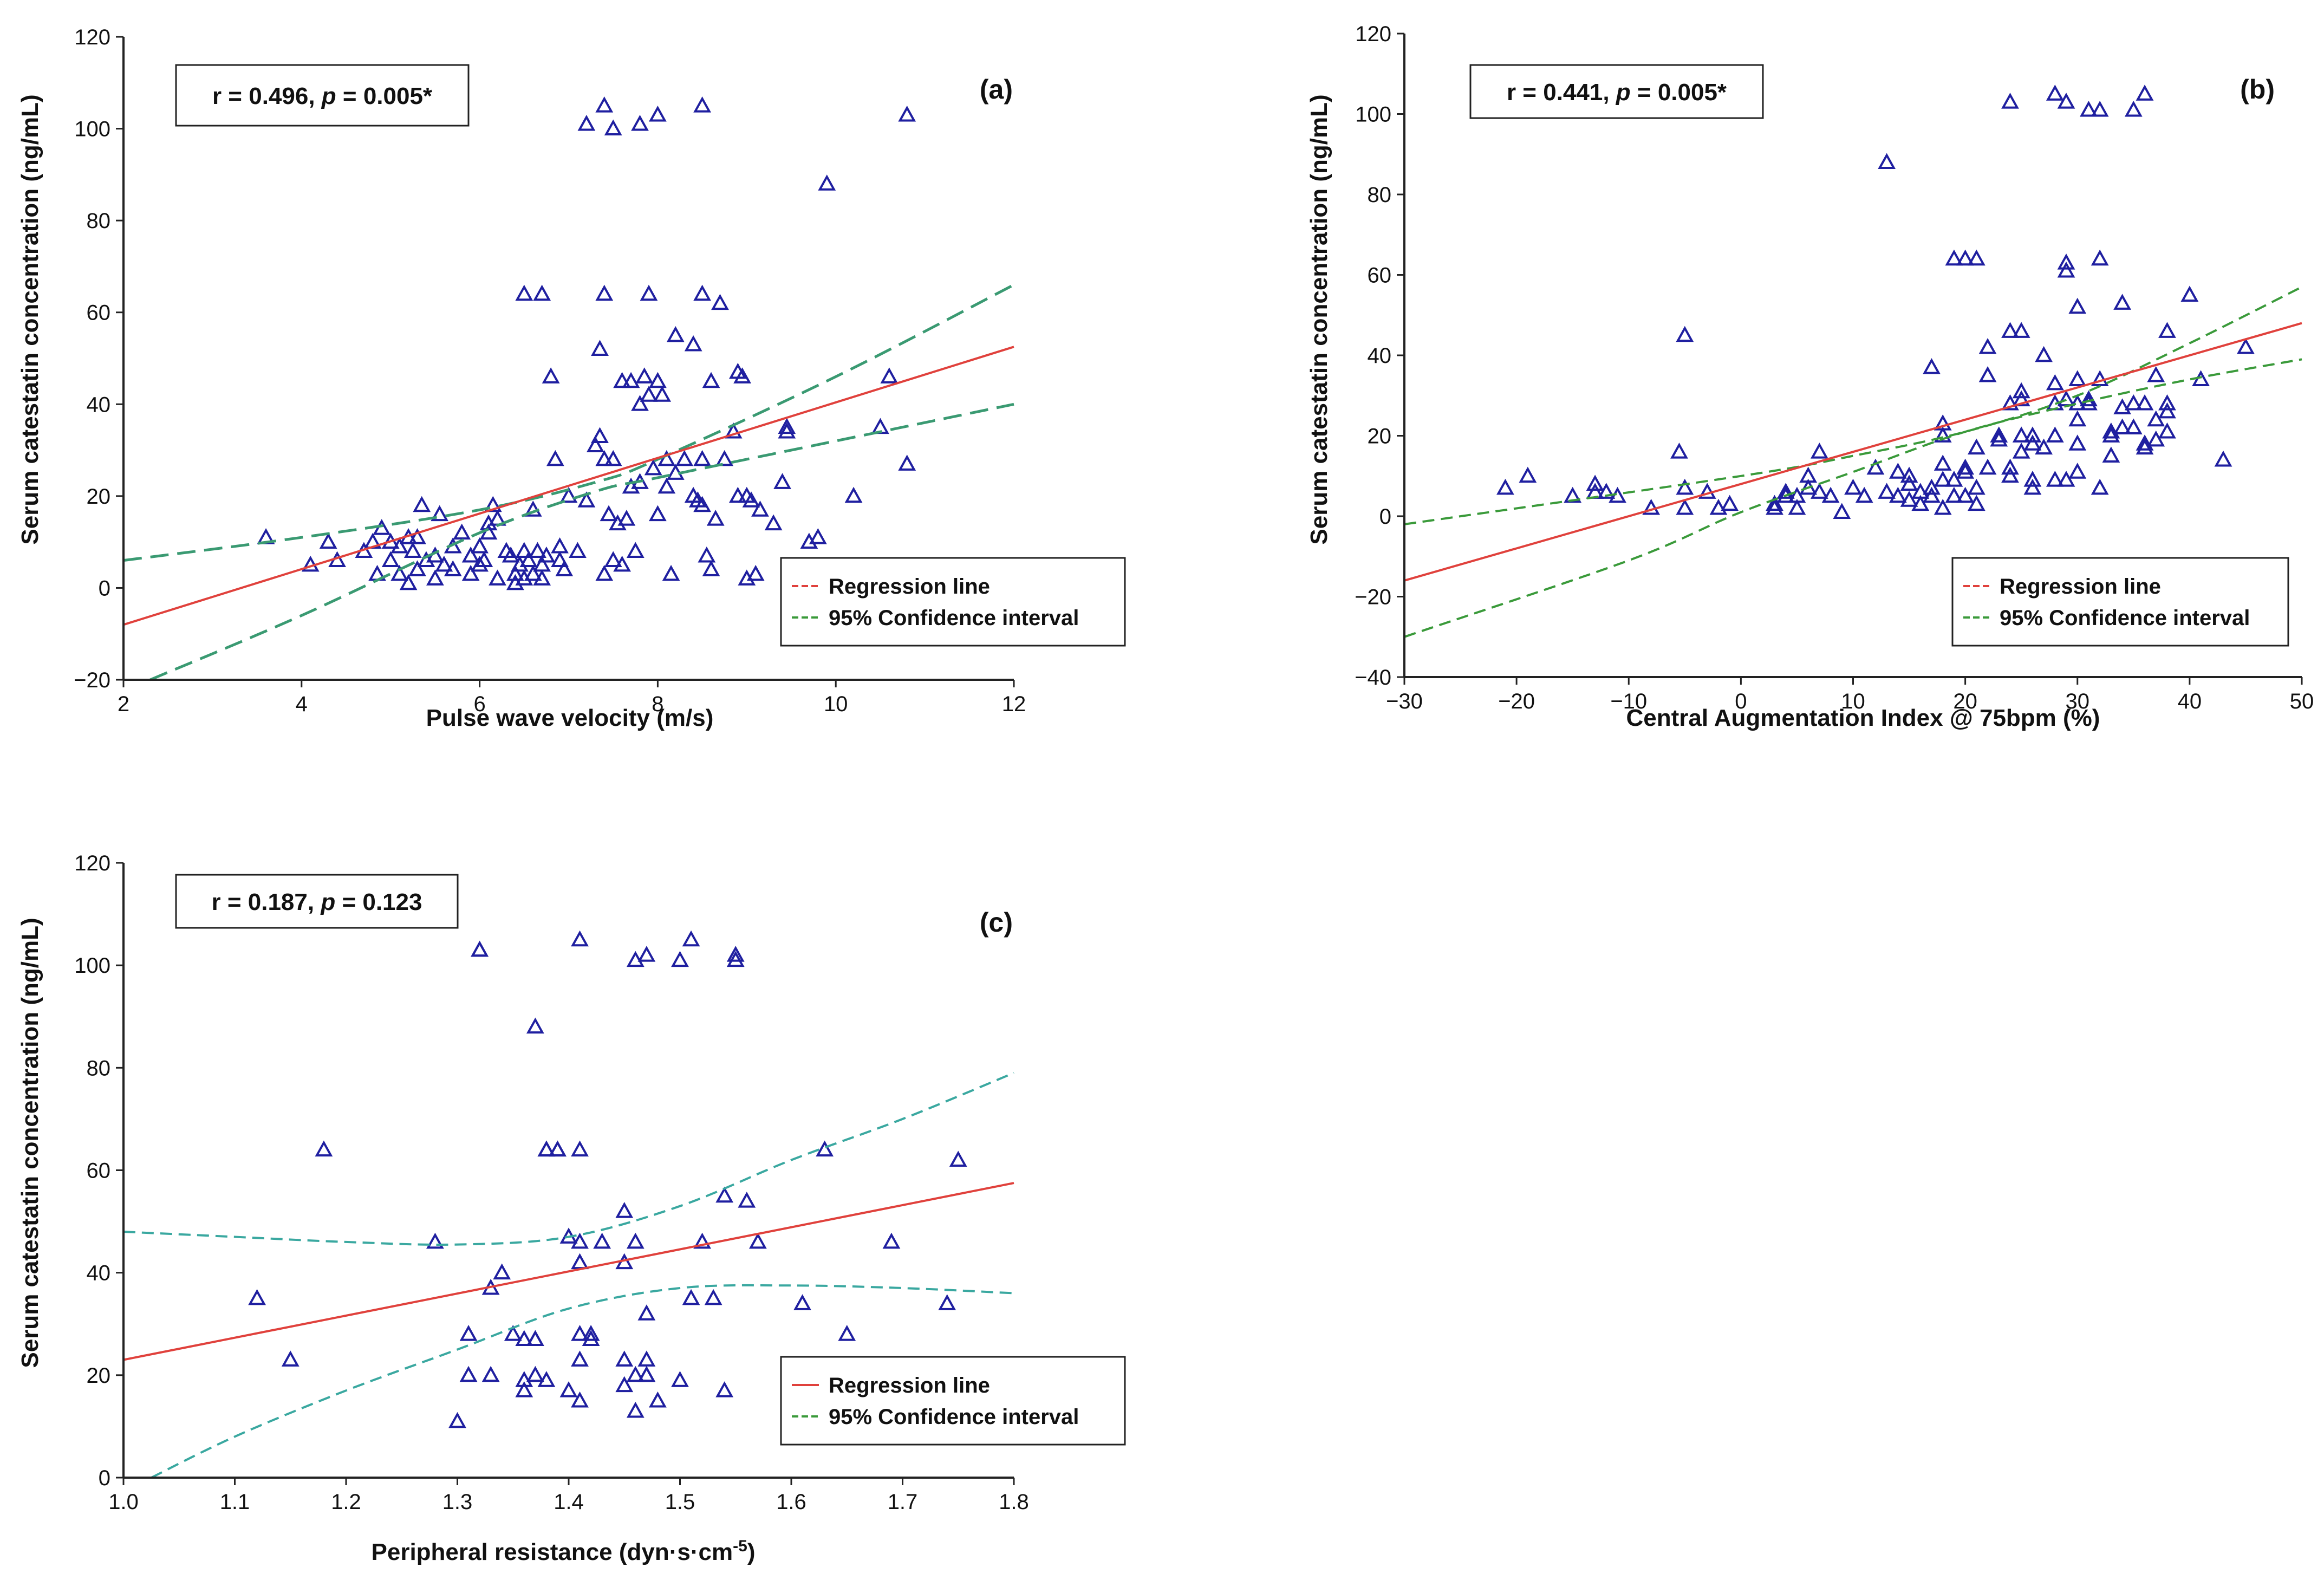 The image size is (2324, 1580). What do you see at coordinates (1853, 498) in the screenshot?
I see `panel-b-ci-lower` at bounding box center [1853, 498].